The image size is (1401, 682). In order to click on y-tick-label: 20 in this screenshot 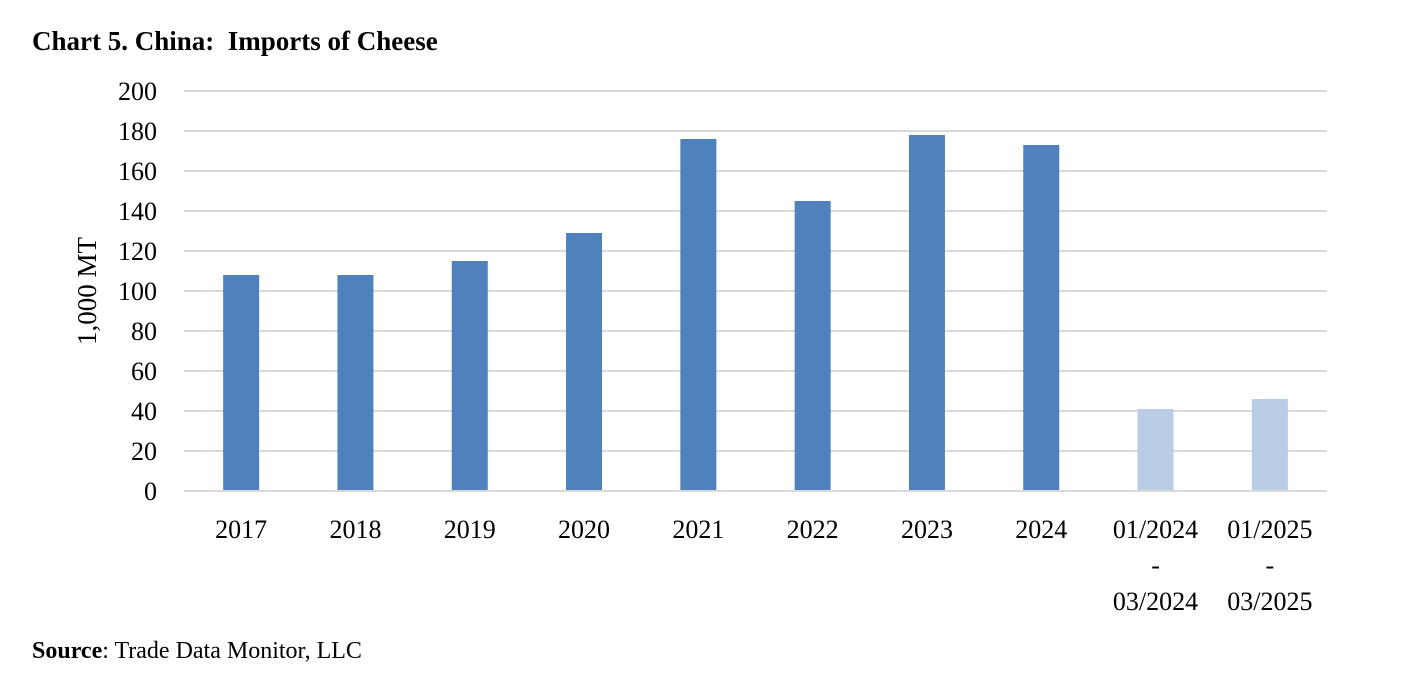, I will do `click(144, 451)`.